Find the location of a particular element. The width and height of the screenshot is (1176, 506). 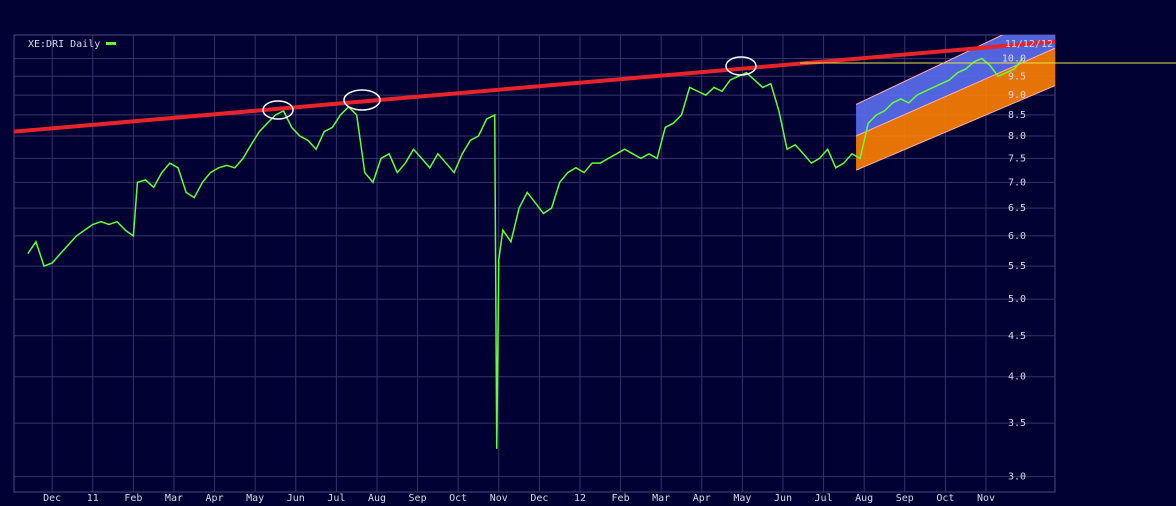

chart-title: XE:DRI Daily is located at coordinates (64, 44).